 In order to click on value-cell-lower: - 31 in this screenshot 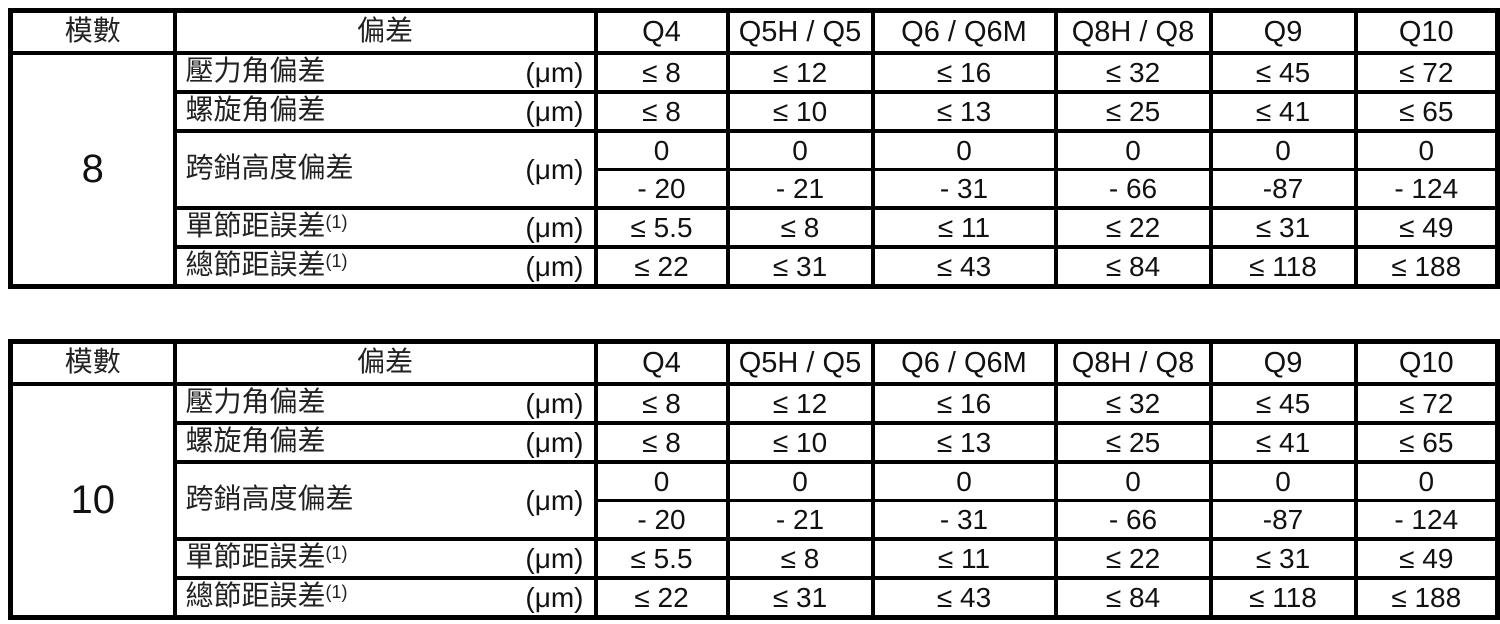, I will do `click(964, 189)`.